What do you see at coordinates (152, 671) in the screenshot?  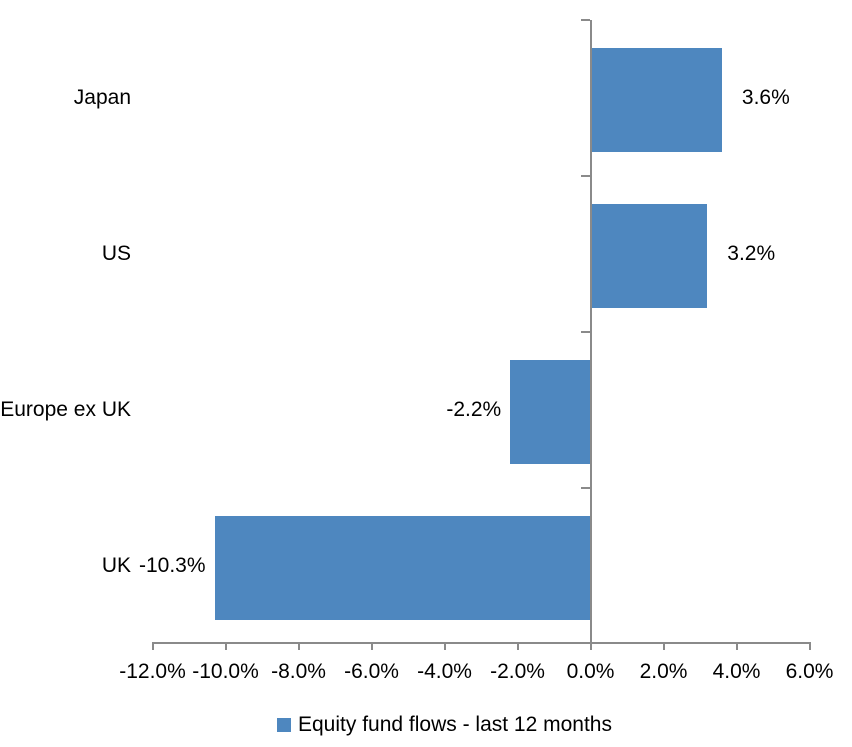 I see `x-axis-tick-label: -12.0%` at bounding box center [152, 671].